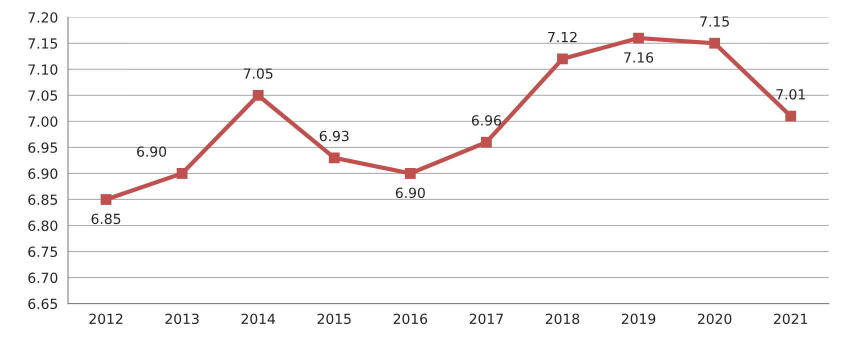 This screenshot has height=345, width=850. What do you see at coordinates (43, 95) in the screenshot?
I see `y-tick-label: 7.05` at bounding box center [43, 95].